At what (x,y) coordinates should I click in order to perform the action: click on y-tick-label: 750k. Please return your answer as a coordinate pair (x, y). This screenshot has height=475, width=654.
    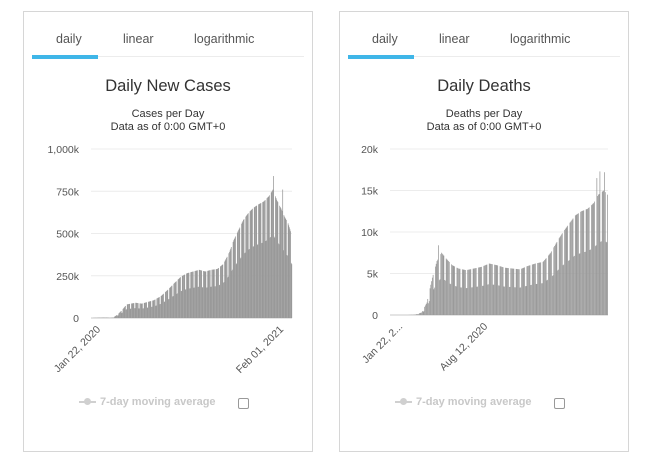
    Looking at the image, I should click on (68, 192).